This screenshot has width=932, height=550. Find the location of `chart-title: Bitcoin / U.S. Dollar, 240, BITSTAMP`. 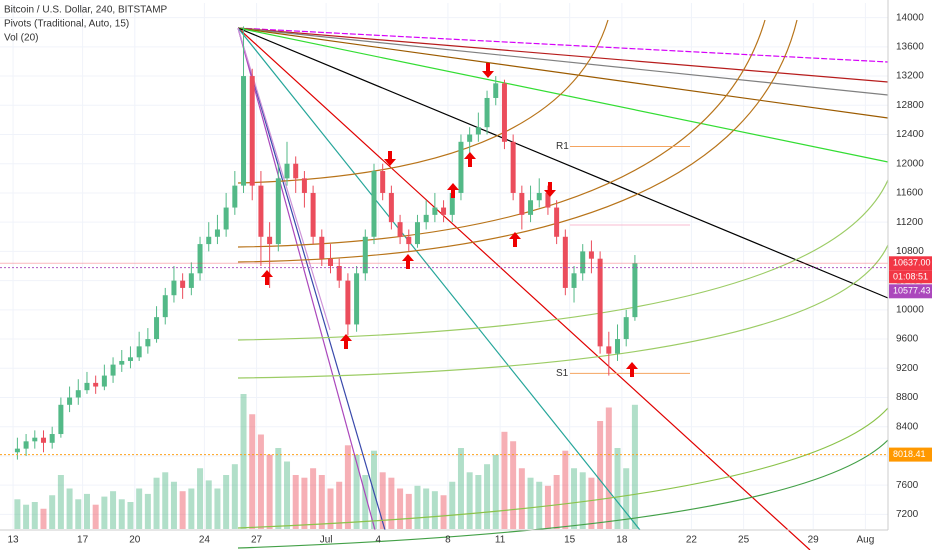

chart-title: Bitcoin / U.S. Dollar, 240, BITSTAMP is located at coordinates (86, 10).